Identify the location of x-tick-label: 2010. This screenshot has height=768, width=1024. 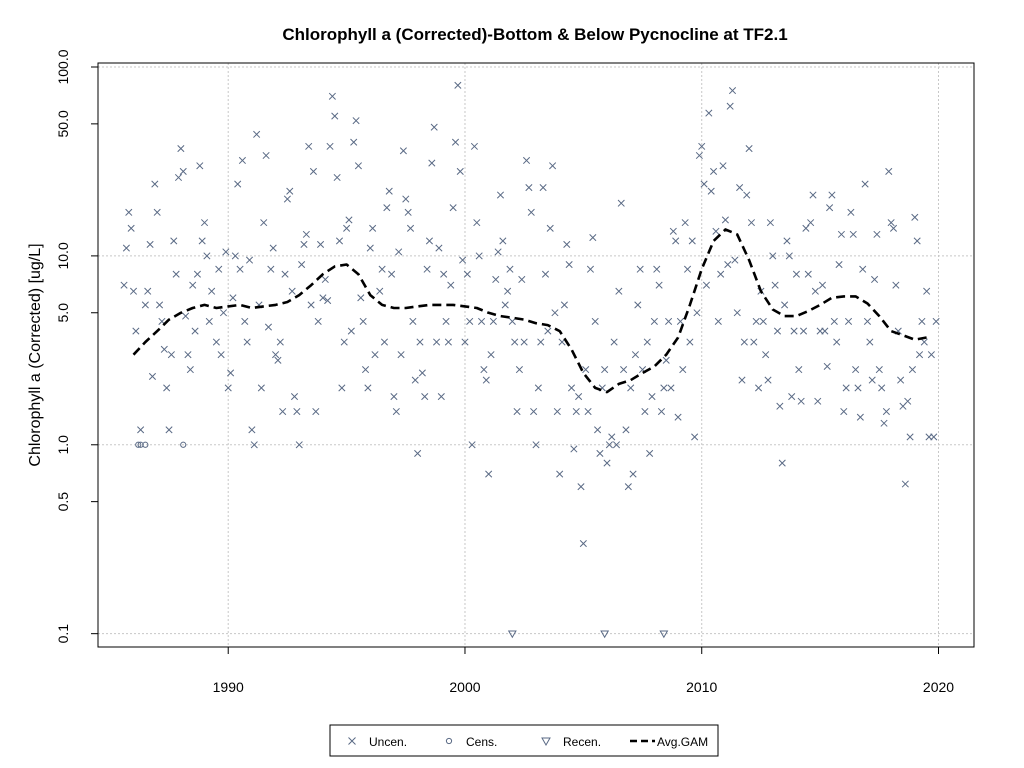
(701, 687).